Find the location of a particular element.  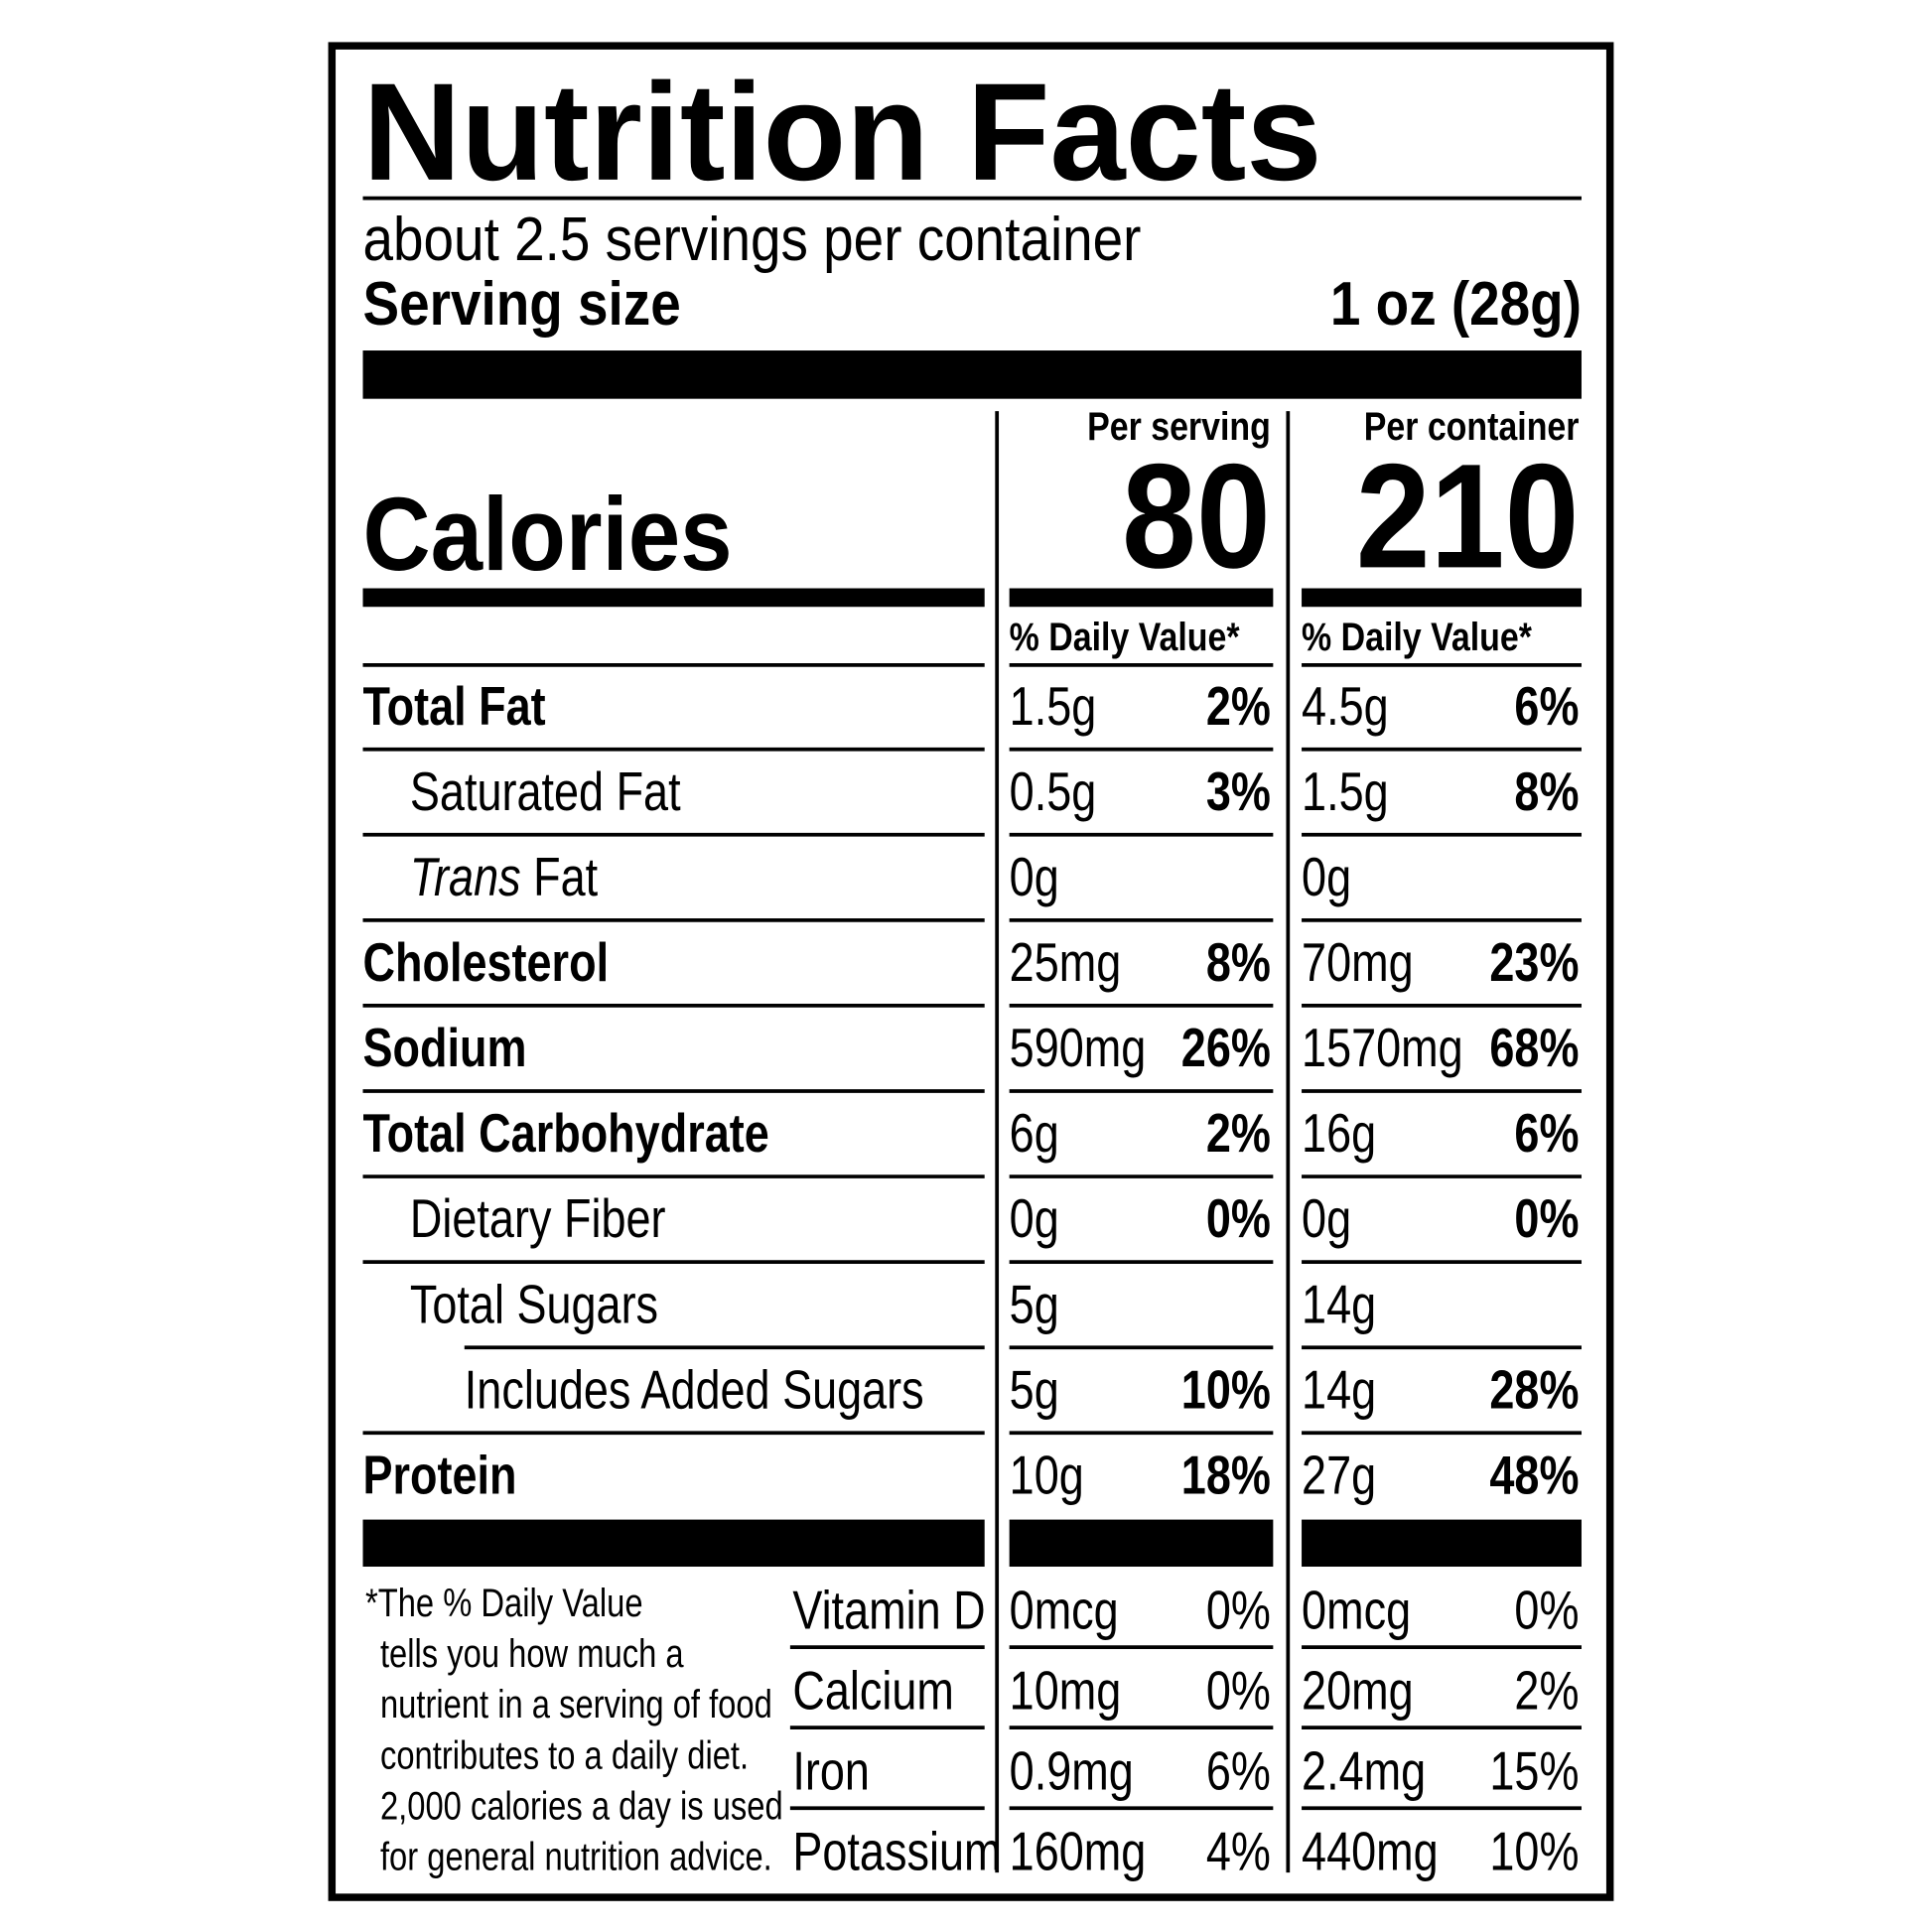

daily-value: 3% is located at coordinates (1239, 792).